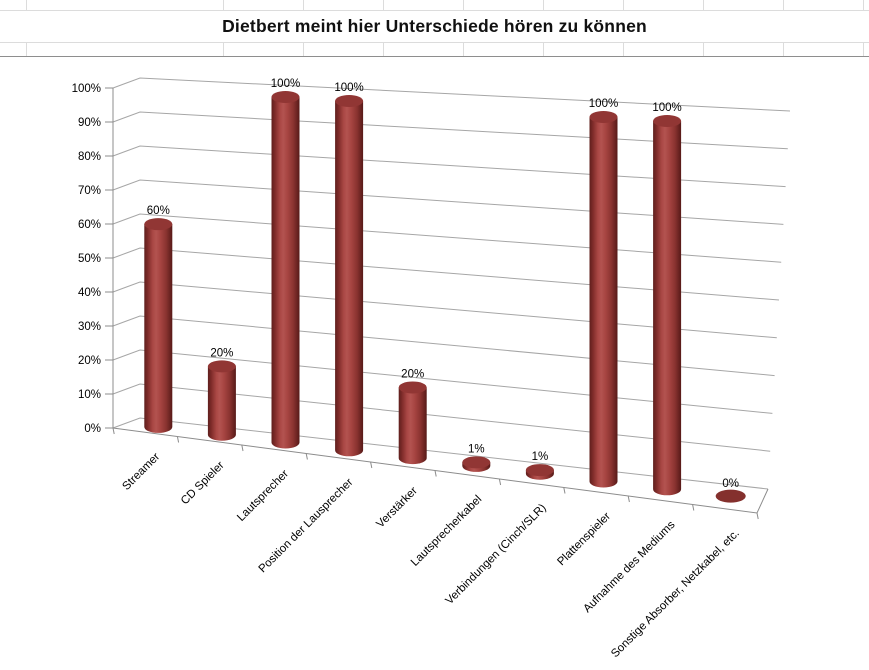 The height and width of the screenshot is (670, 869). What do you see at coordinates (89, 157) in the screenshot?
I see `y-axis-label: 80%` at bounding box center [89, 157].